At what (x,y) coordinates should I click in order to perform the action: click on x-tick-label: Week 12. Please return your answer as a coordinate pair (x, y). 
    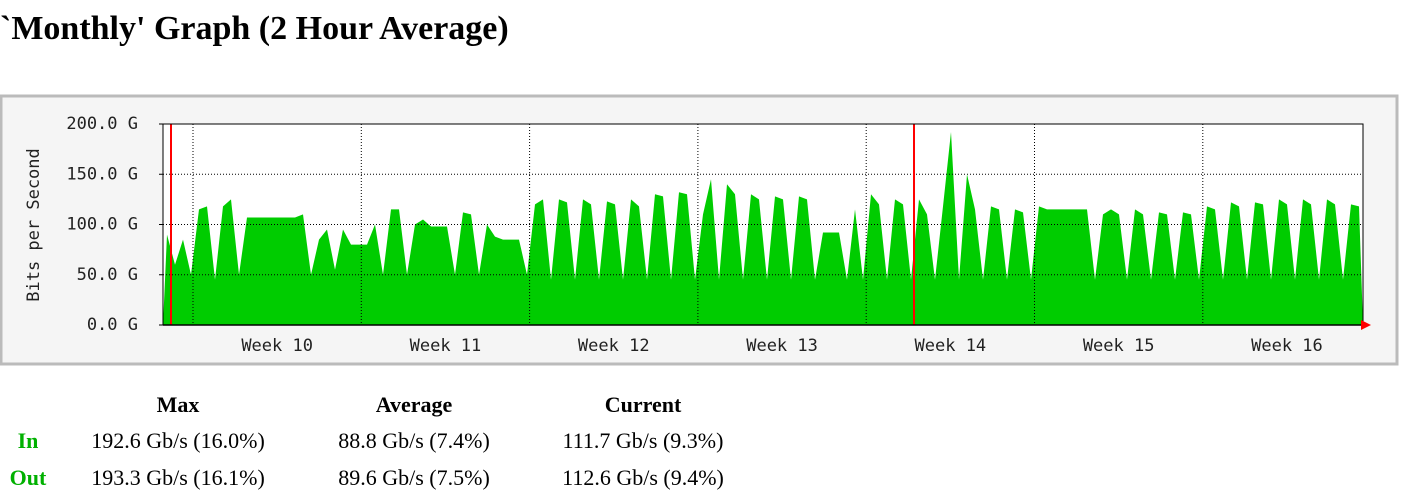
    Looking at the image, I should click on (614, 346).